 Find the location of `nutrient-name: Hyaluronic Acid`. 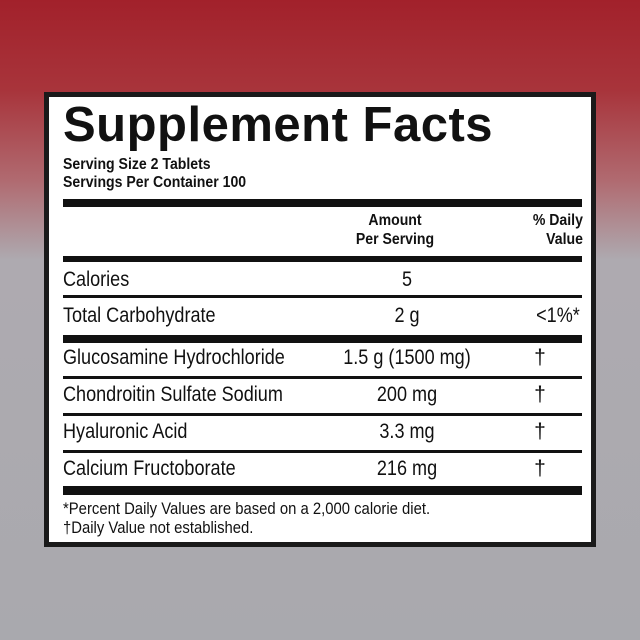

nutrient-name: Hyaluronic Acid is located at coordinates (125, 431).